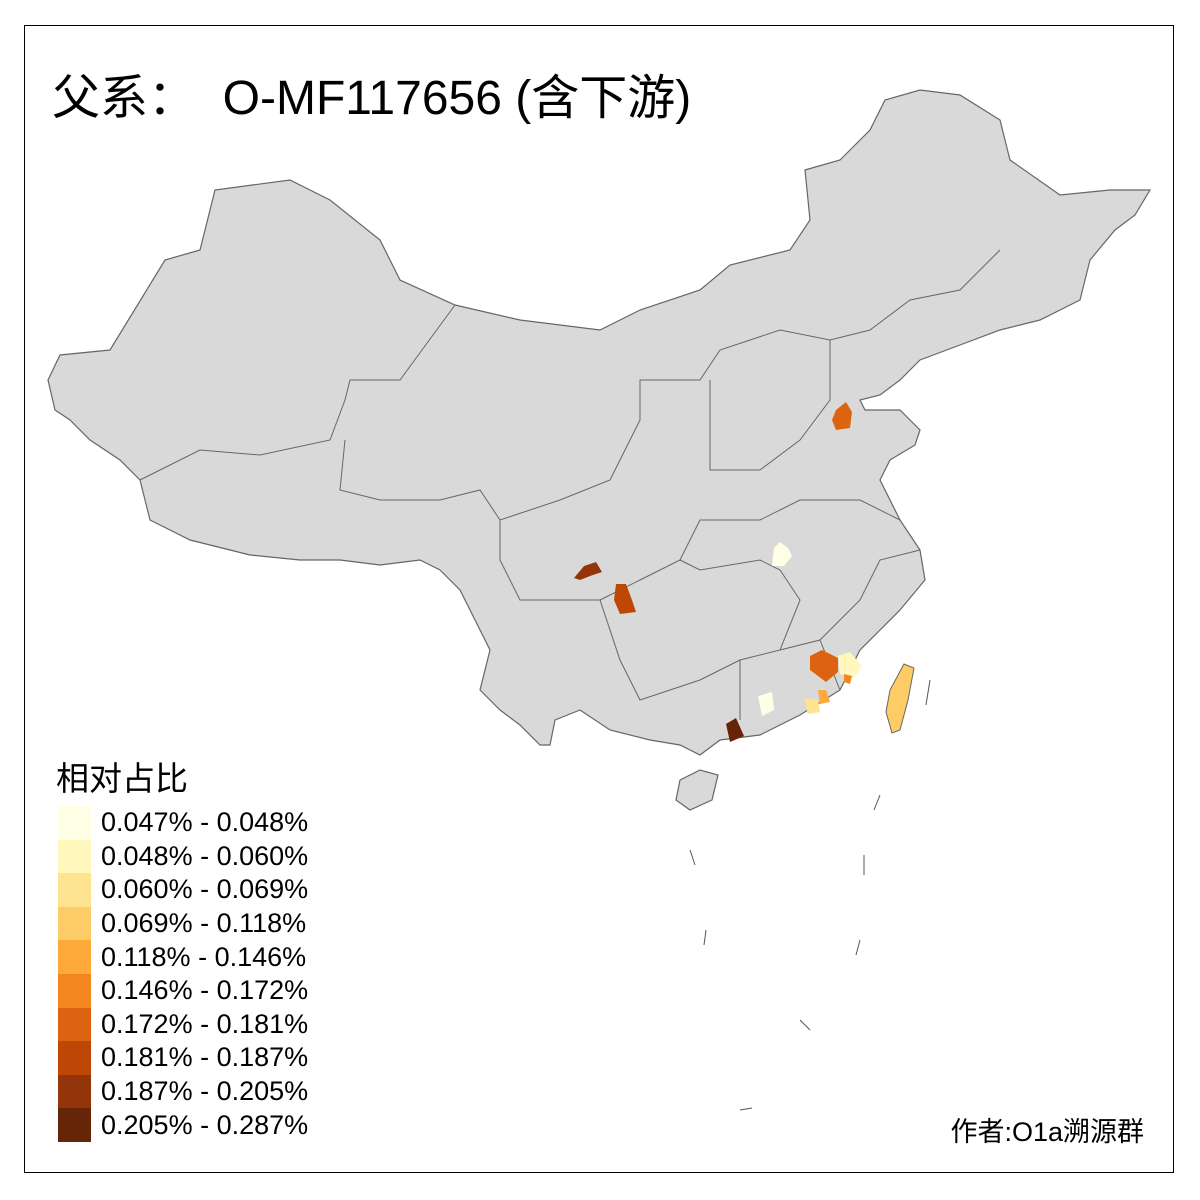 The image size is (1200, 1200). I want to click on legend-item: 0.146% - 0.172%, so click(183, 990).